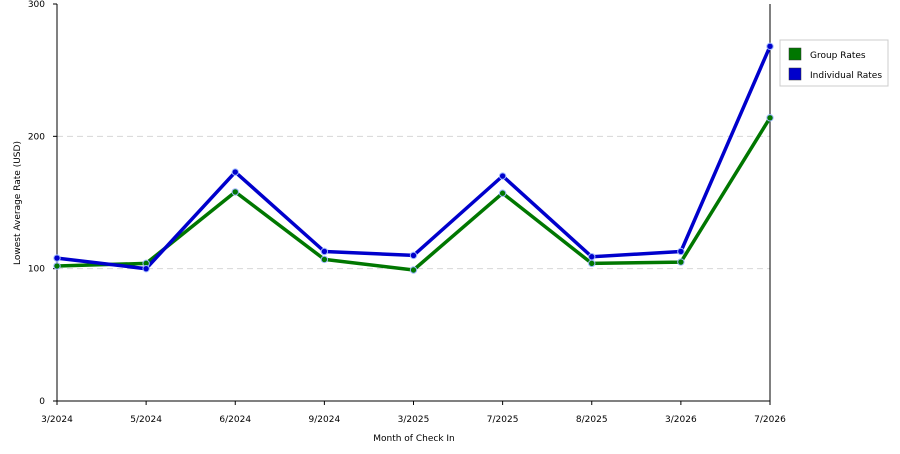  I want to click on y-tick-label: 100, so click(36, 270).